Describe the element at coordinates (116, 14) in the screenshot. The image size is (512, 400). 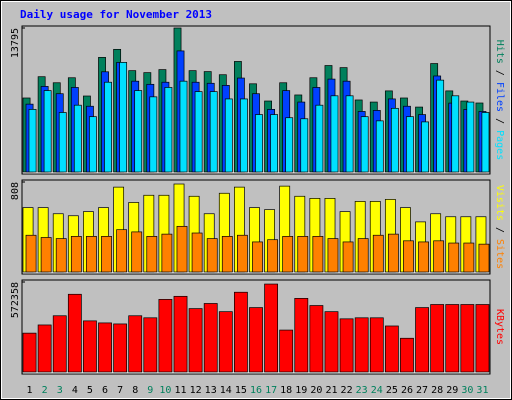
I see `chart-title: Daily usage for November 2013` at that location.